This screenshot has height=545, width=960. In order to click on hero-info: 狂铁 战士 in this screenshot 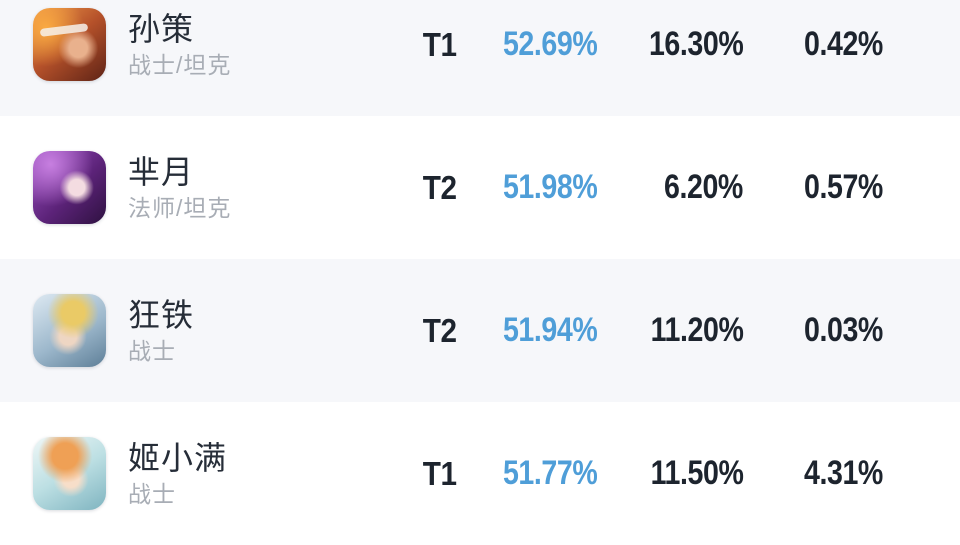, I will do `click(161, 330)`.